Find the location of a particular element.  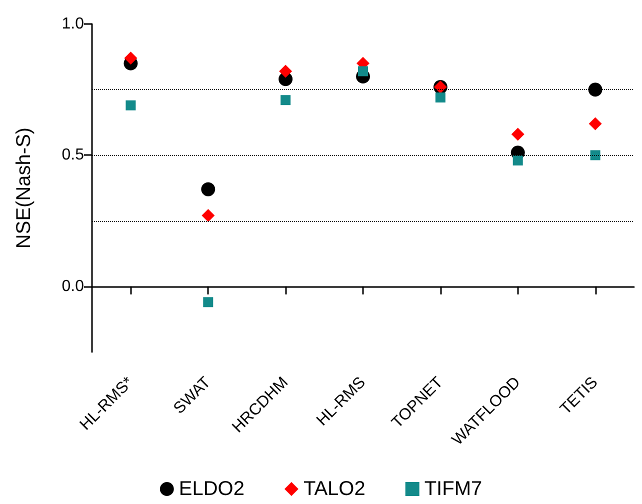

y-tick-label: 1.0 is located at coordinates (73, 24).